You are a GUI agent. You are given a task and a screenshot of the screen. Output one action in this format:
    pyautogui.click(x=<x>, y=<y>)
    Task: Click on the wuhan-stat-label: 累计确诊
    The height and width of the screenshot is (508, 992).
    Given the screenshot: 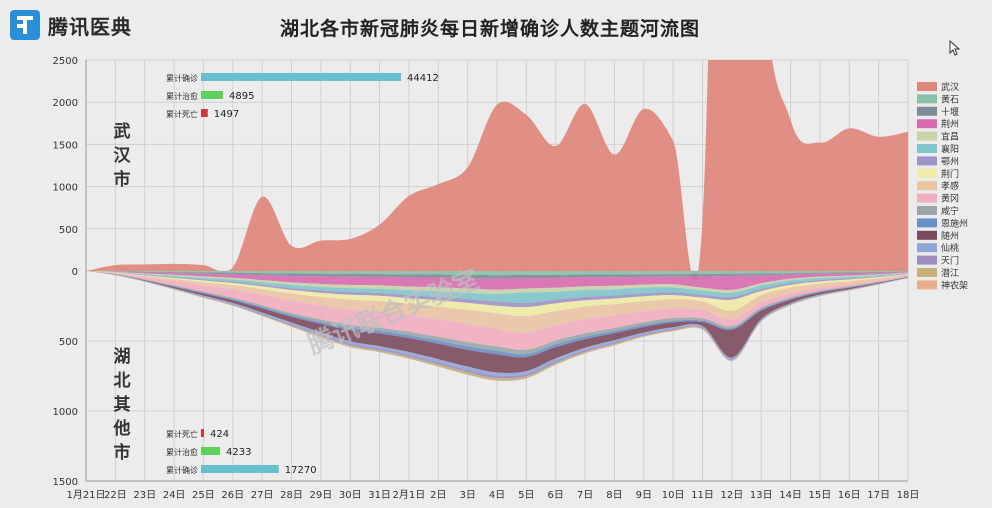 What is the action you would take?
    pyautogui.click(x=182, y=78)
    